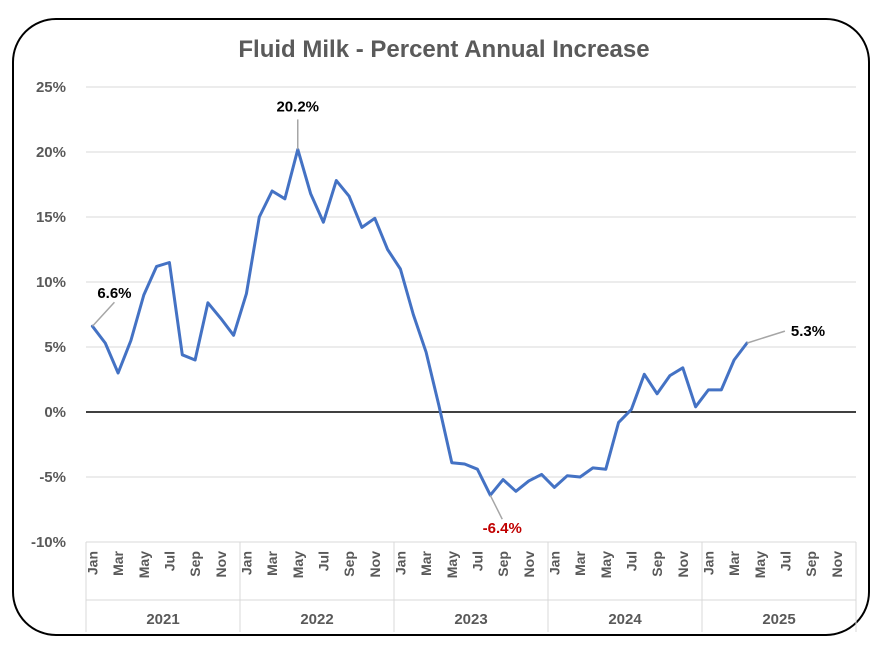 This screenshot has width=886, height=656. Describe the element at coordinates (48, 315) in the screenshot. I see `y-axis: 25% 20% 15% 10% 5% 0% -5% -10%` at that location.